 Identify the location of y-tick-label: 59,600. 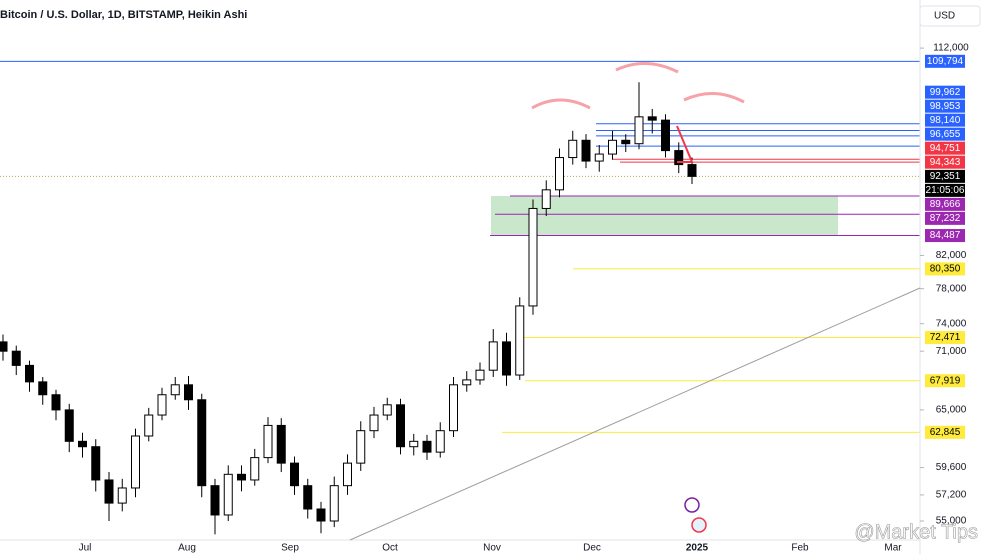
(951, 467).